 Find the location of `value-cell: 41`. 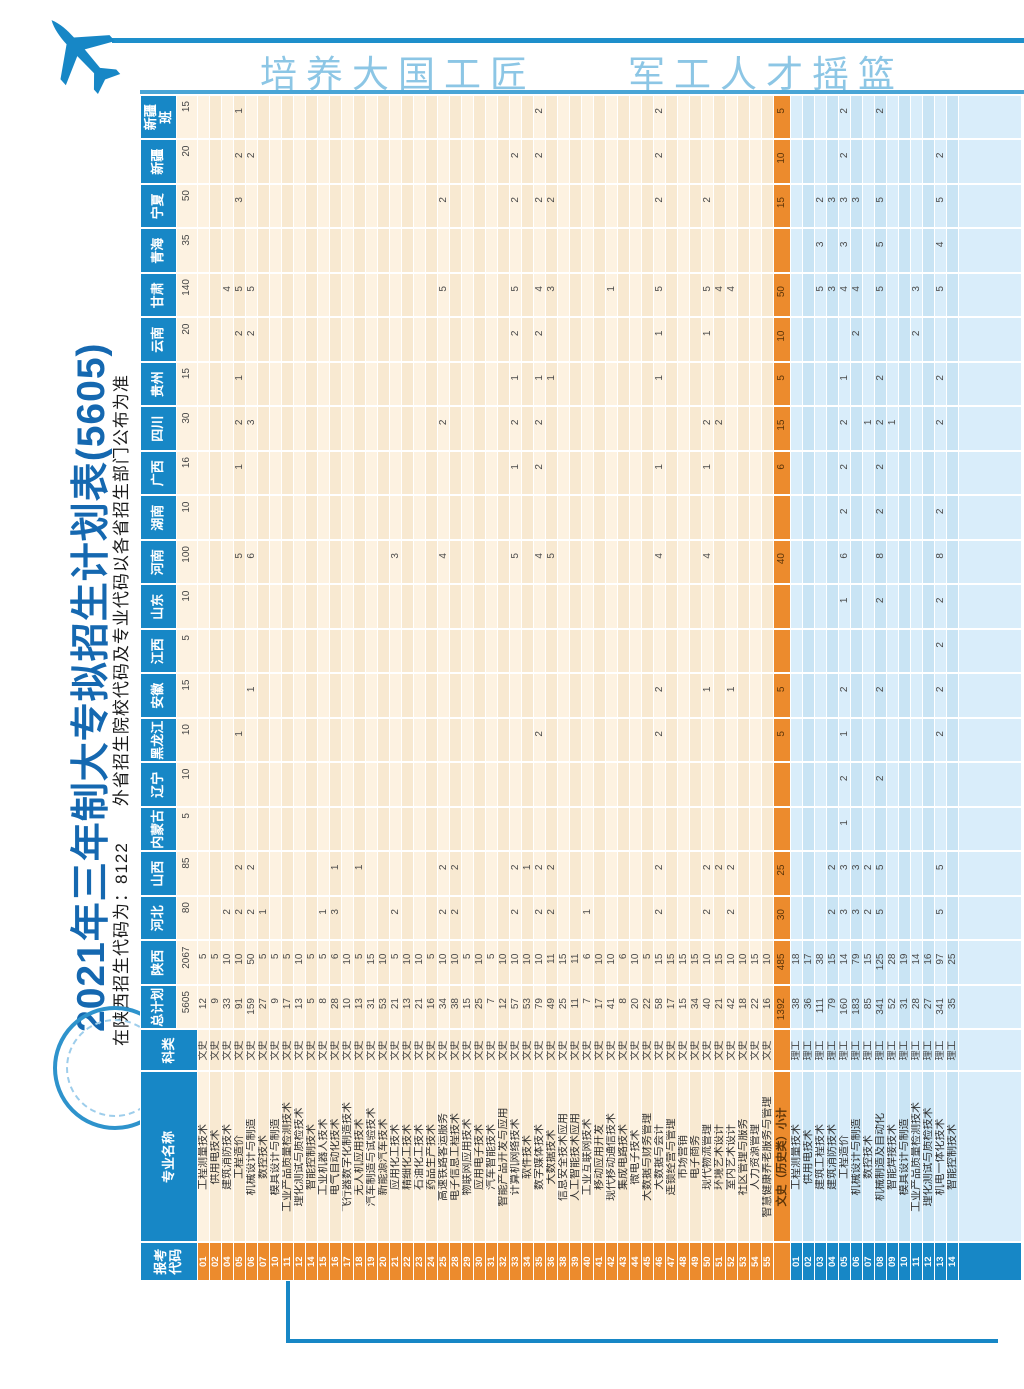

value-cell: 41 is located at coordinates (611, 1007).